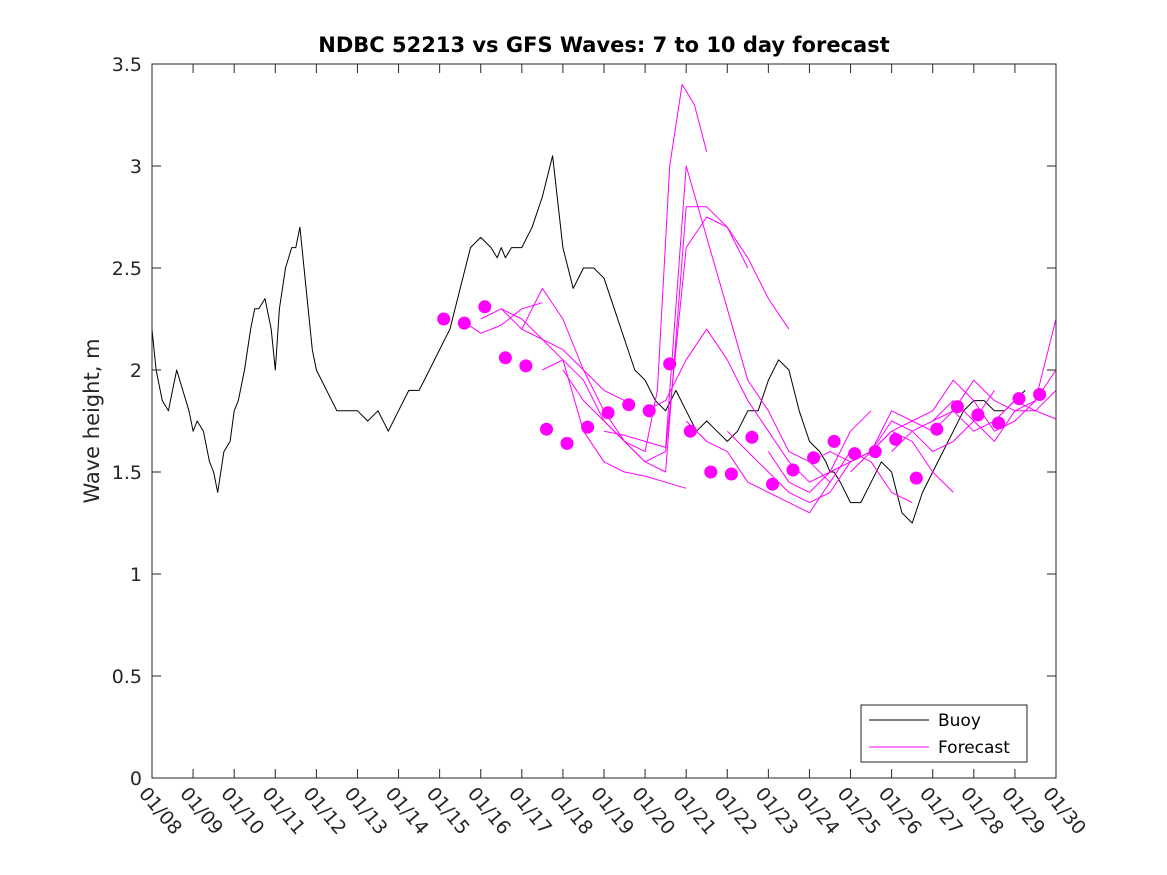 This screenshot has width=1167, height=875. I want to click on y-tick-label: 3, so click(136, 167).